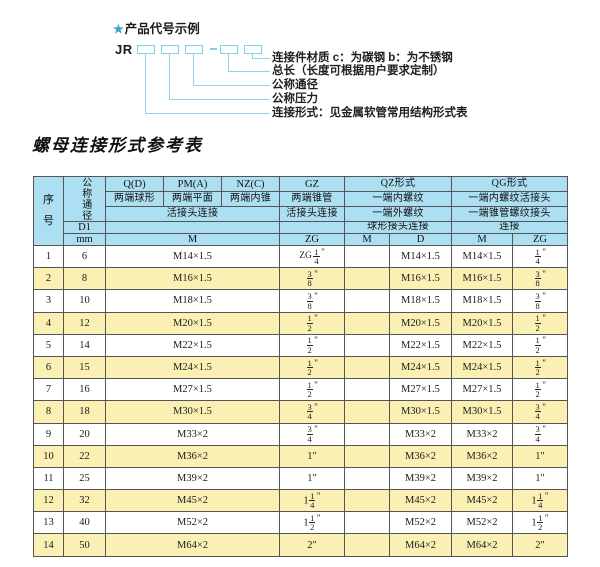 The width and height of the screenshot is (600, 567). What do you see at coordinates (420, 412) in the screenshot?
I see `cell-qz-d: M30×1.5` at bounding box center [420, 412].